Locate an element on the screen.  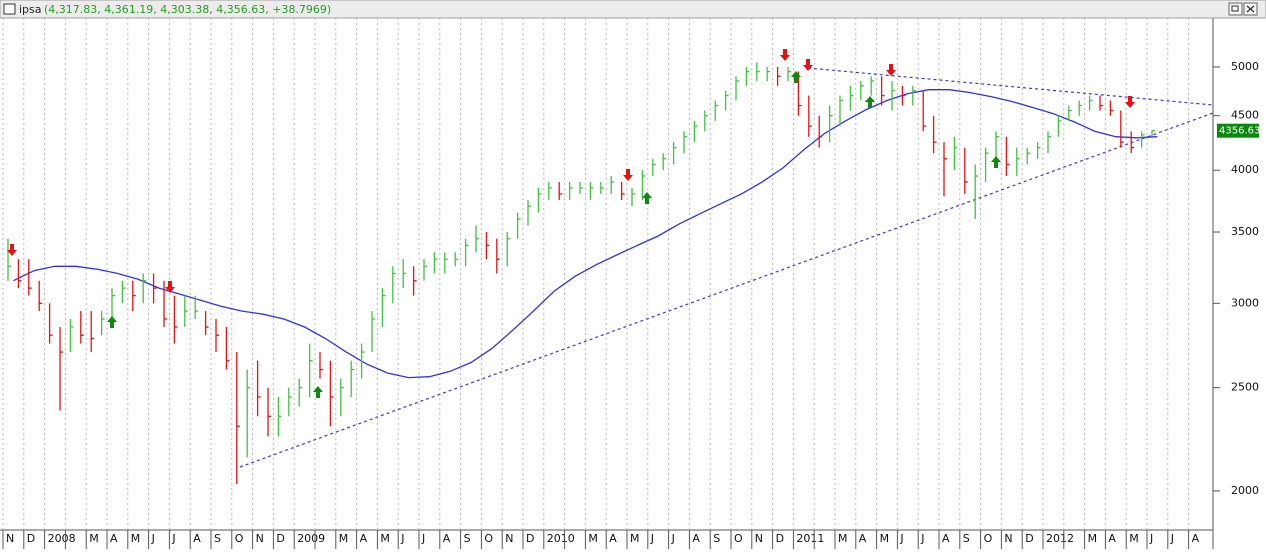
y-tick-label: 3000 is located at coordinates (1245, 302).